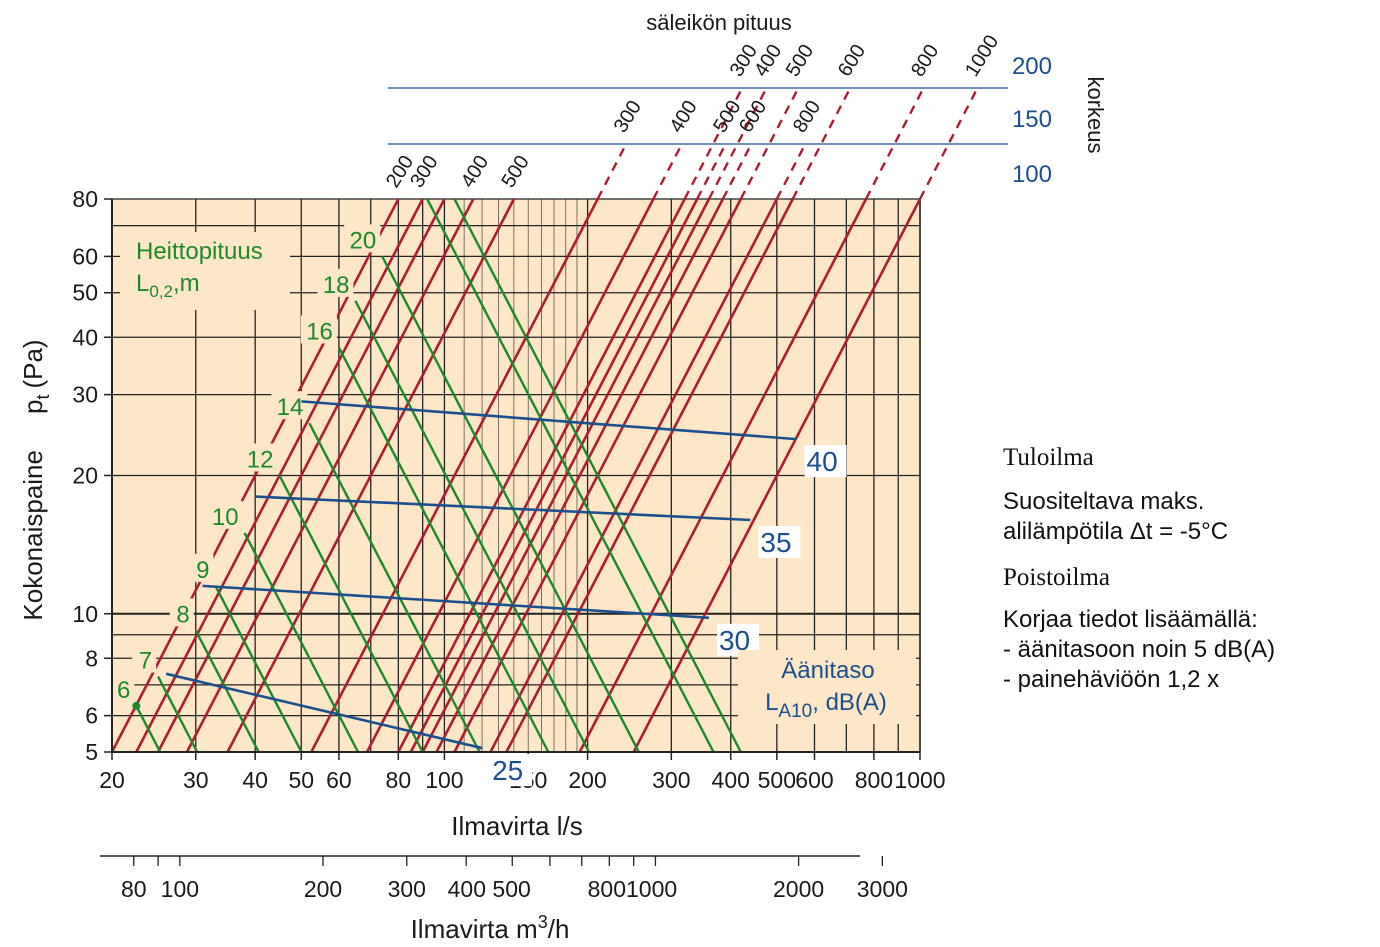 The width and height of the screenshot is (1380, 947). What do you see at coordinates (1095, 114) in the screenshot?
I see `height-header-title: korkeus` at bounding box center [1095, 114].